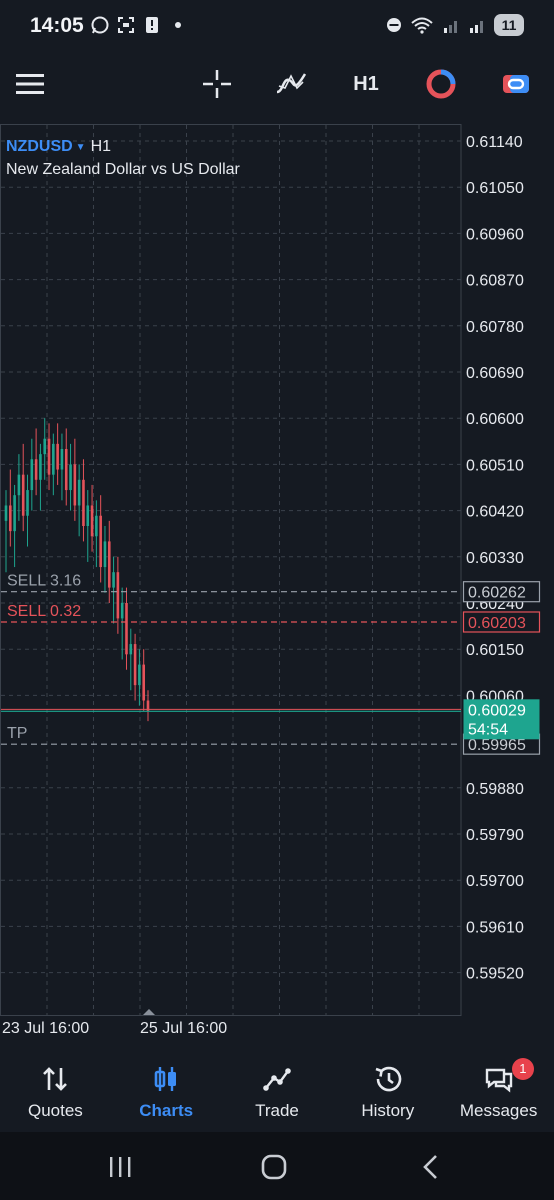 Image resolution: width=554 pixels, height=1200 pixels. Describe the element at coordinates (165, 1079) in the screenshot. I see `charts-icon` at that location.